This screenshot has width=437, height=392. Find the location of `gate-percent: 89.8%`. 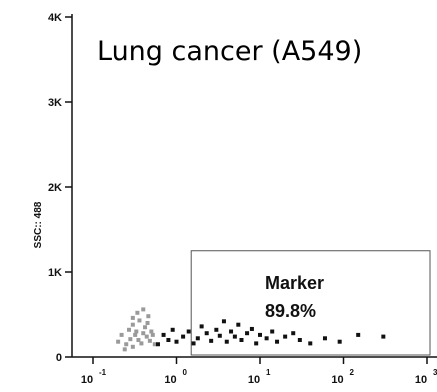

gate-percent: 89.8% is located at coordinates (290, 311).